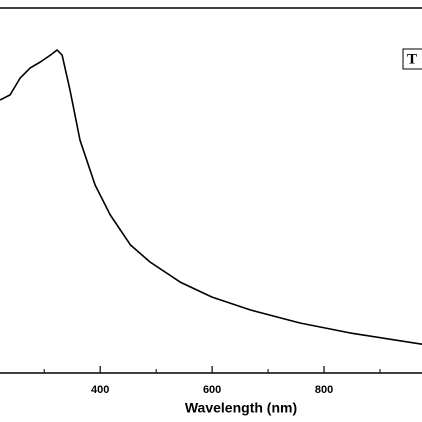 This screenshot has height=422, width=422. I want to click on x-tick-label: 400, so click(100, 390).